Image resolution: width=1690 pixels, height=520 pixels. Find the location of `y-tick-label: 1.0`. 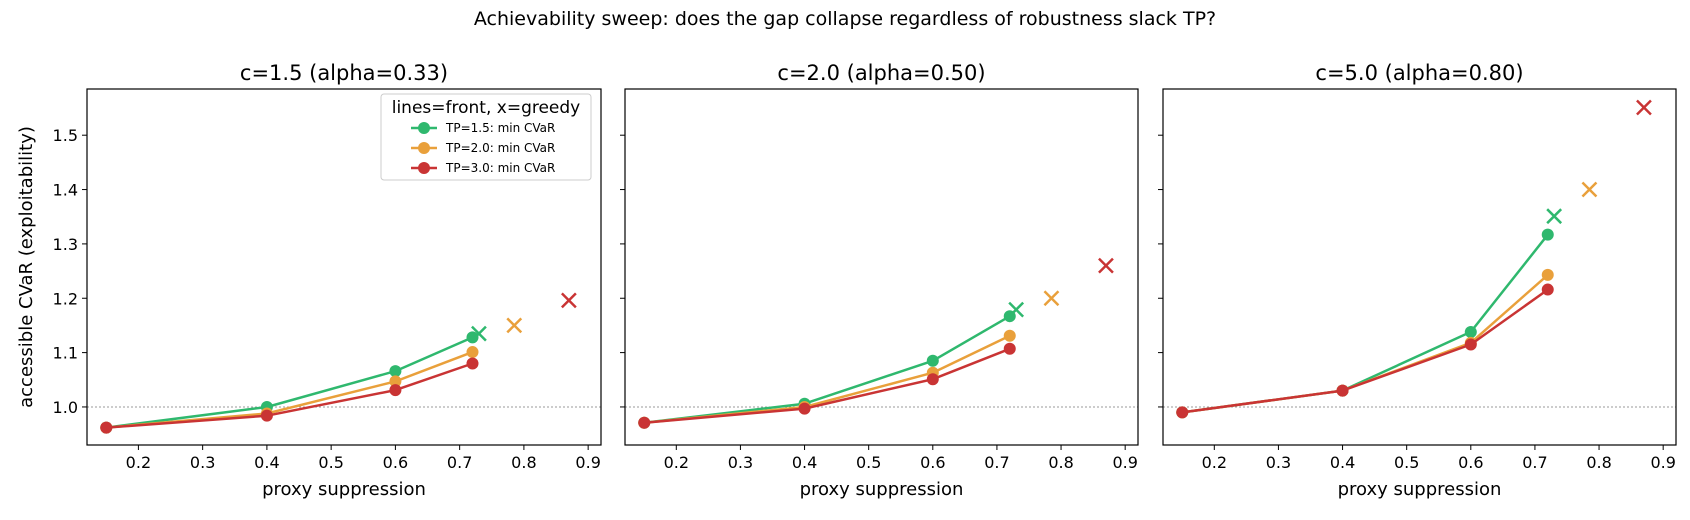

y-tick-label: 1.0 is located at coordinates (65, 407).